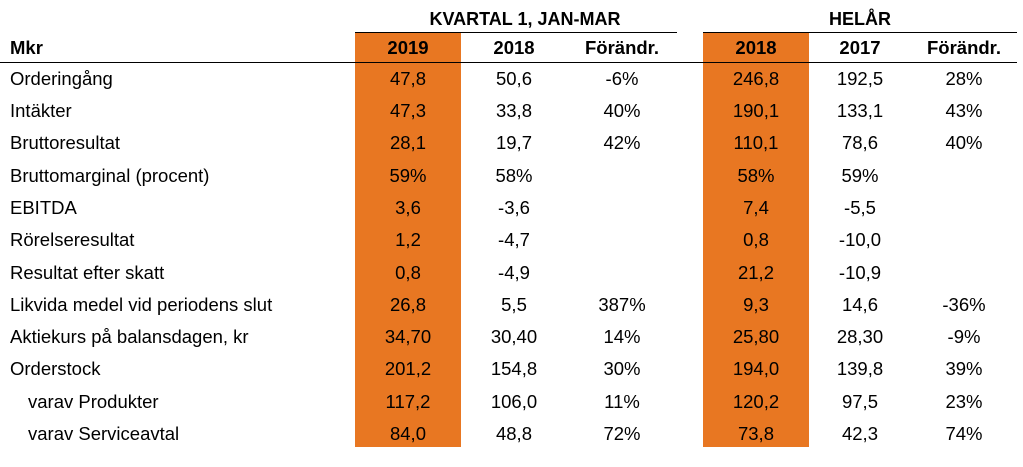  What do you see at coordinates (860, 78) in the screenshot?
I see `cell-2017-y: 192,5` at bounding box center [860, 78].